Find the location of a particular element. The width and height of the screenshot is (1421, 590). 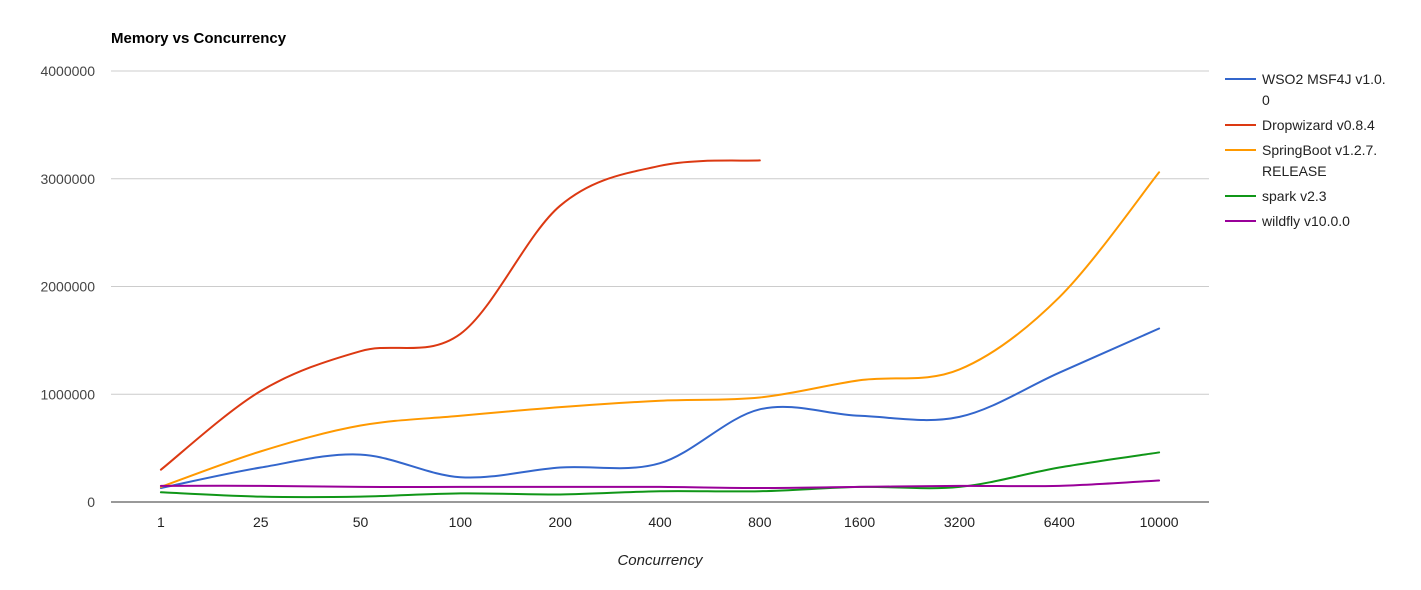

legend-label-line: WSO2 MSF4J v1.0. is located at coordinates (1324, 79).